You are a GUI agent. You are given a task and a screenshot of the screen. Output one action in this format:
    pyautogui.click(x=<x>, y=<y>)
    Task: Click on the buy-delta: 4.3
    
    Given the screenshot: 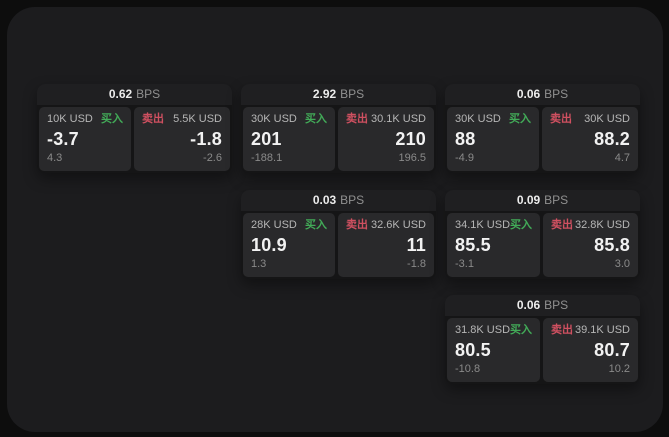 What is the action you would take?
    pyautogui.click(x=55, y=158)
    